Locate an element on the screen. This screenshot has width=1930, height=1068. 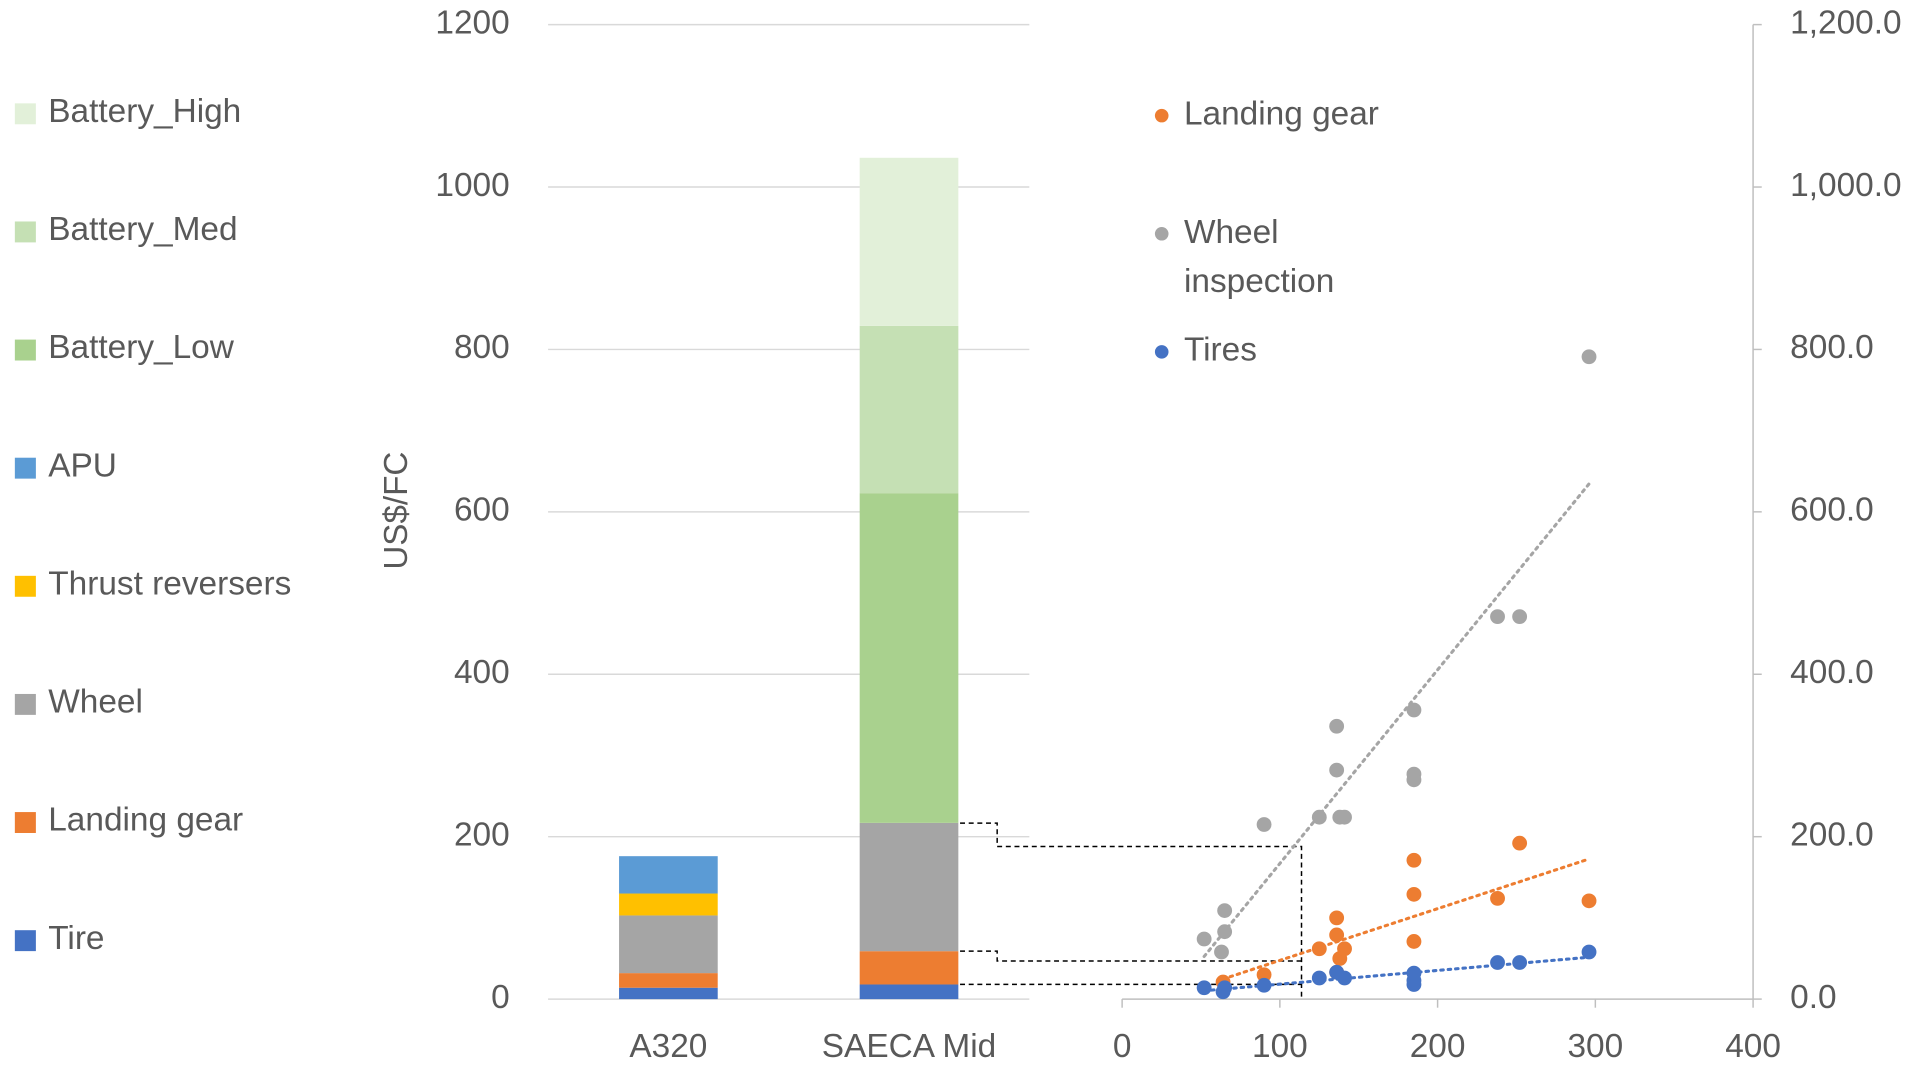
x-tick-label: A320 is located at coordinates (668, 1046).